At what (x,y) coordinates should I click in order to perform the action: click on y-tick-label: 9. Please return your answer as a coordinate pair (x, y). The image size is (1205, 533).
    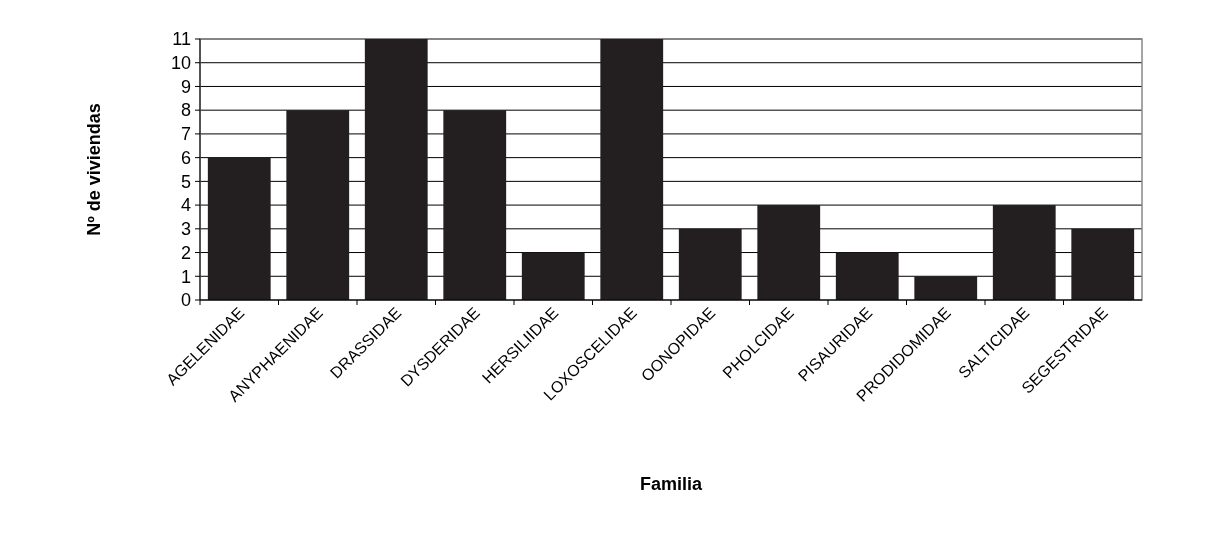
    Looking at the image, I should click on (185, 86).